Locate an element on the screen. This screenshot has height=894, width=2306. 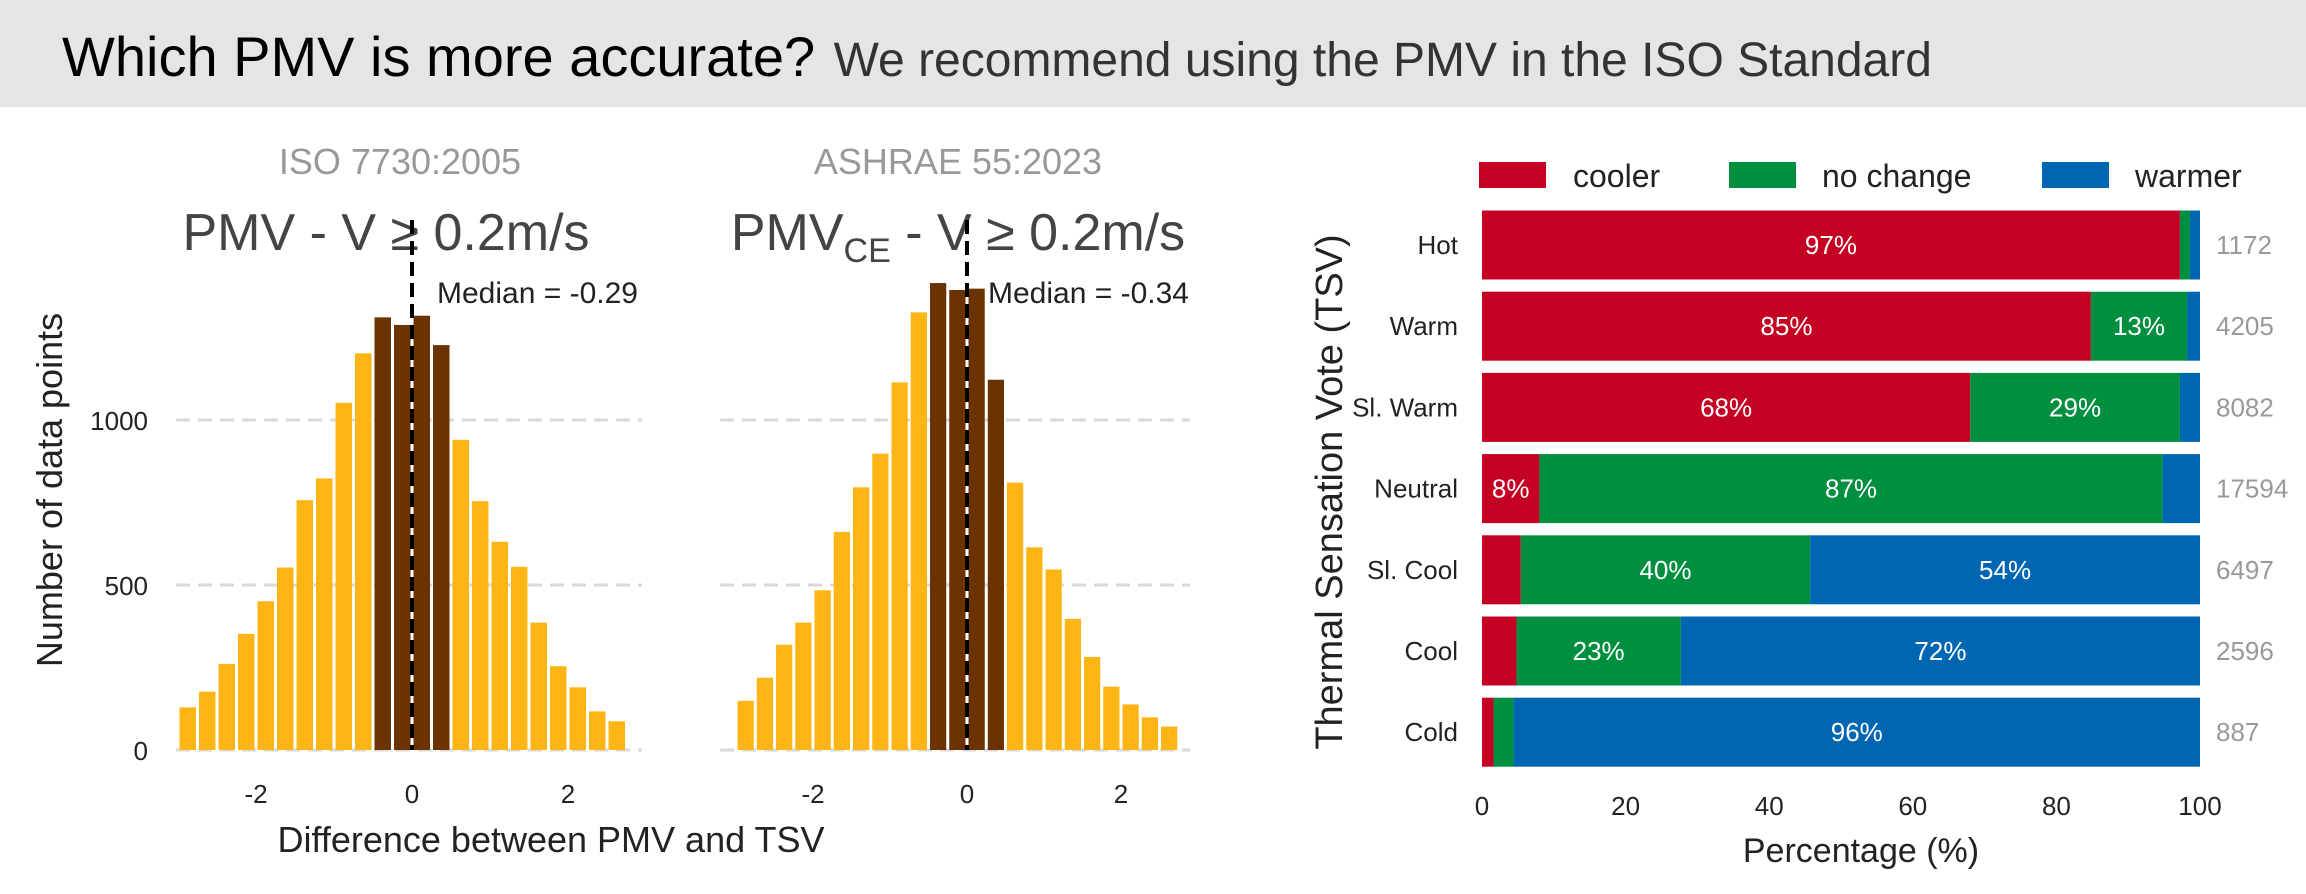
segment-label: 87% is located at coordinates (1851, 489).